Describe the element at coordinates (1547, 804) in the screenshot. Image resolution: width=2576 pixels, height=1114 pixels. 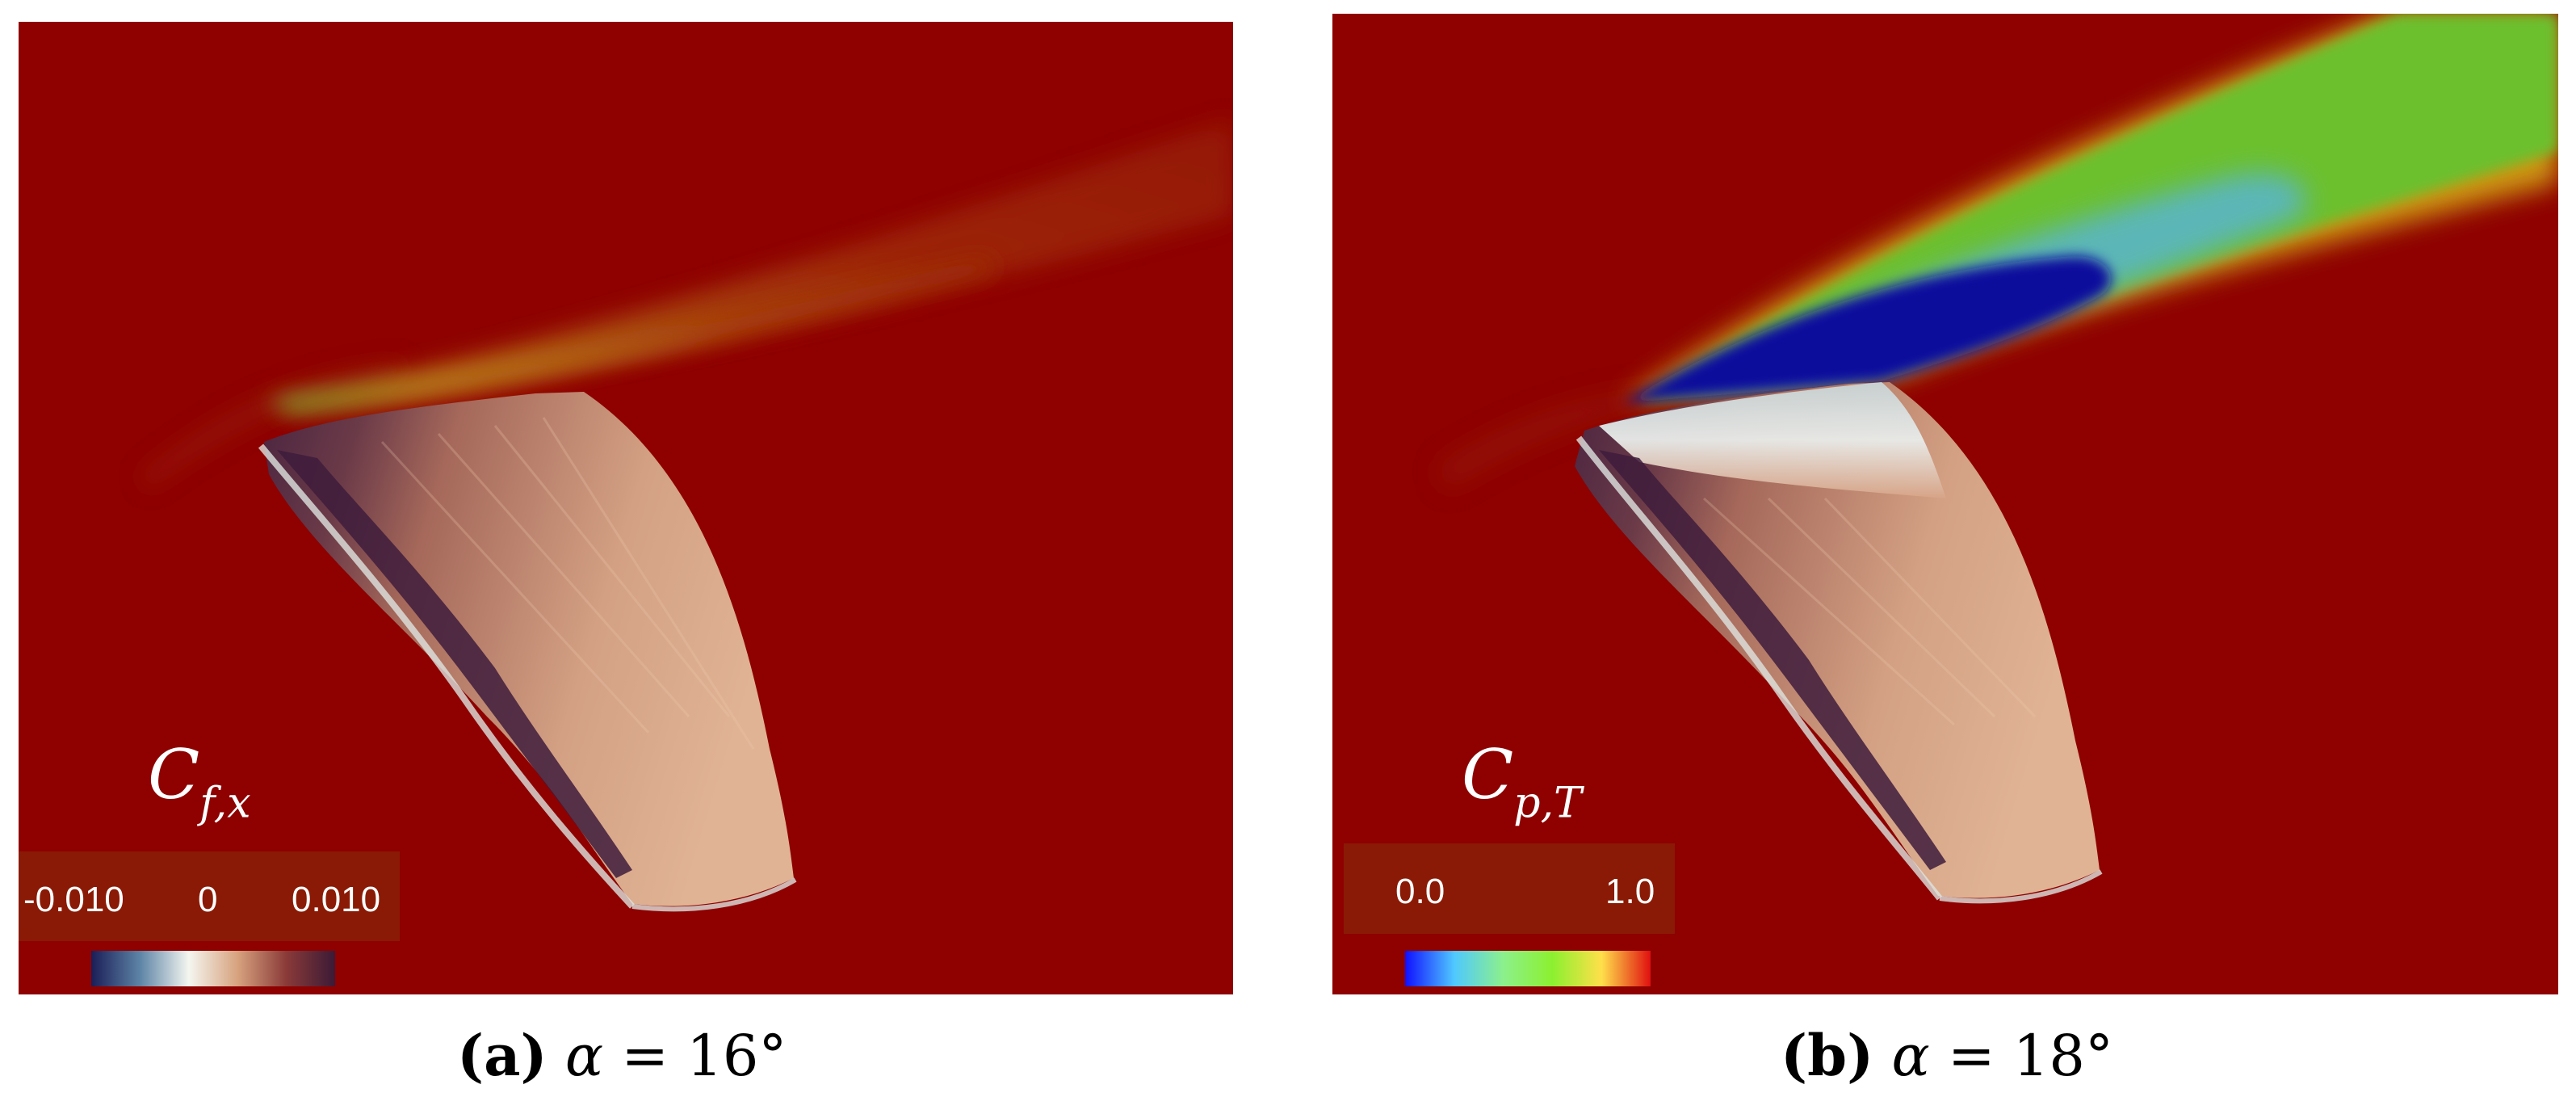
I see `panel-b-variable-subscript: p,T` at that location.